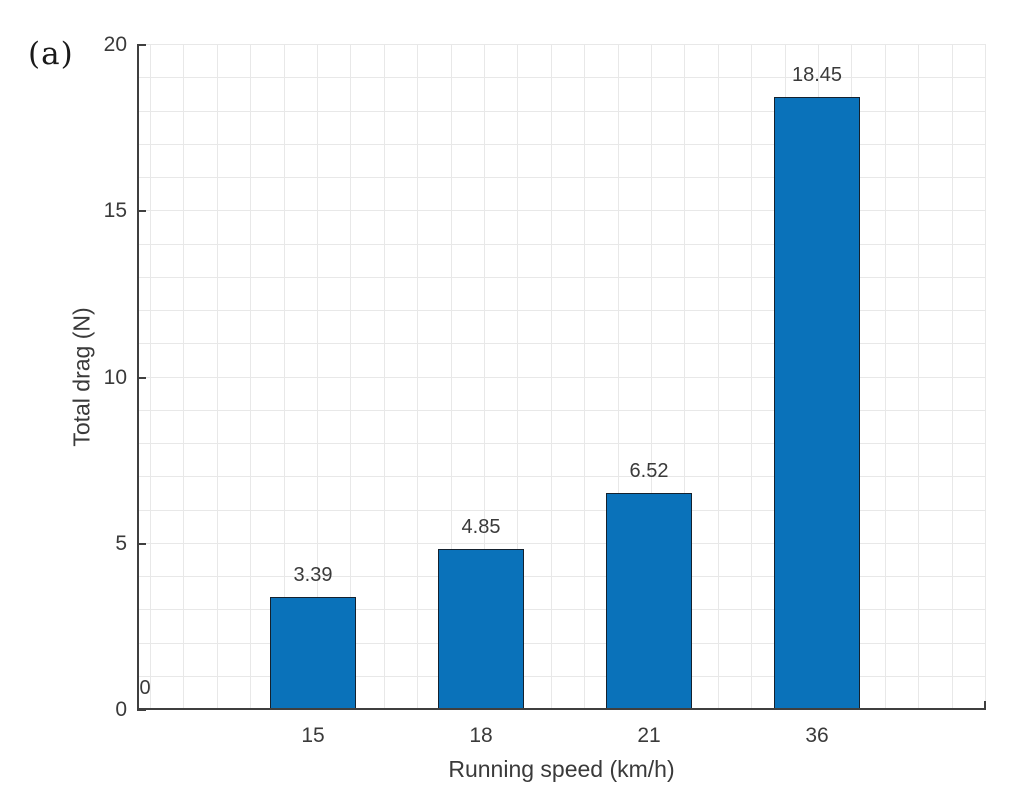 The image size is (1024, 812). Describe the element at coordinates (817, 735) in the screenshot. I see `x-tick-label: 36` at that location.